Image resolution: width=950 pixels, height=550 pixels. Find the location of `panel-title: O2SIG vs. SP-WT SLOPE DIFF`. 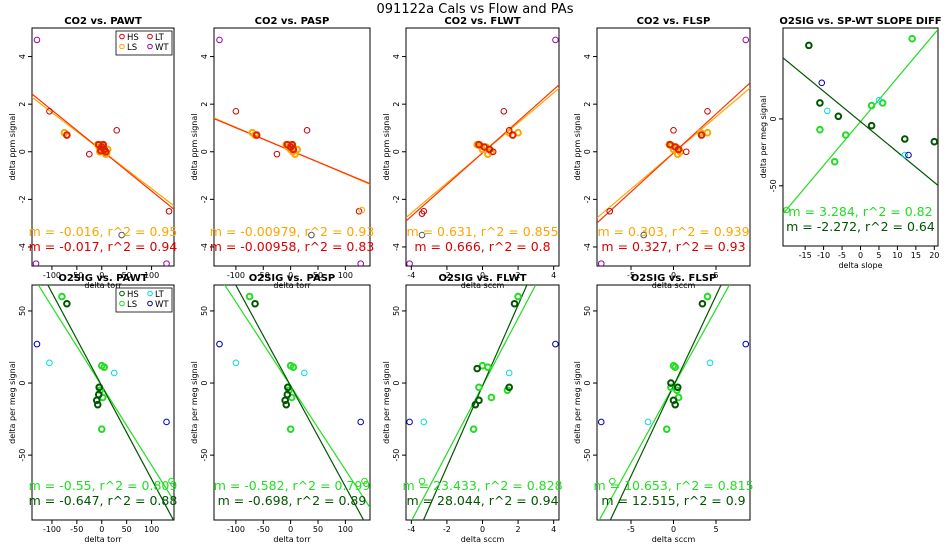

panel-title: O2SIG vs. SP-WT SLOPE DIFF is located at coordinates (860, 21).